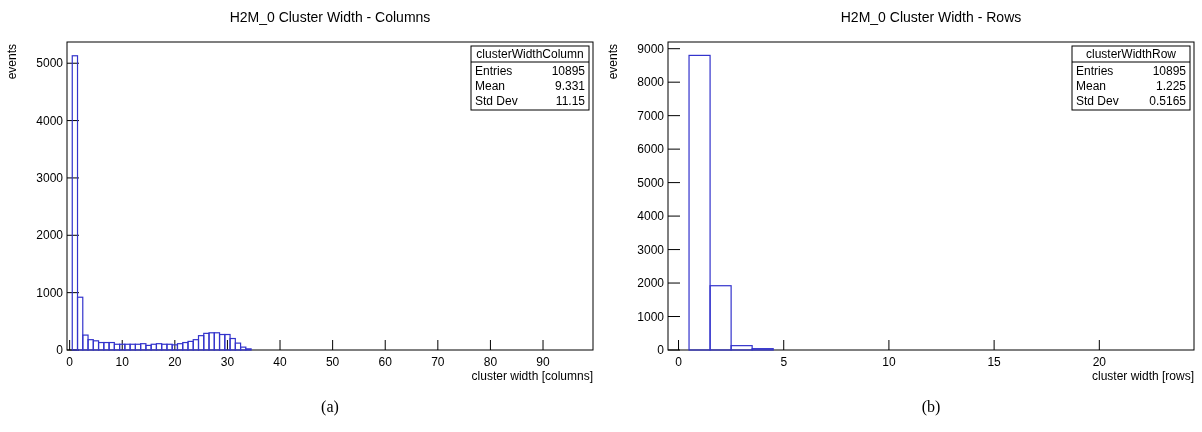 The width and height of the screenshot is (1202, 432). I want to click on y-tick-label: 6000, so click(651, 149).